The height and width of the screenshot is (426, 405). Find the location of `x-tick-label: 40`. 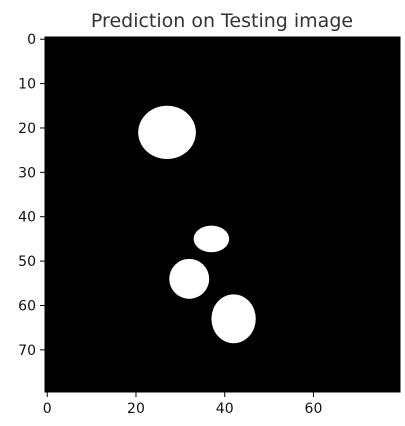

x-tick-label: 40 is located at coordinates (225, 409).